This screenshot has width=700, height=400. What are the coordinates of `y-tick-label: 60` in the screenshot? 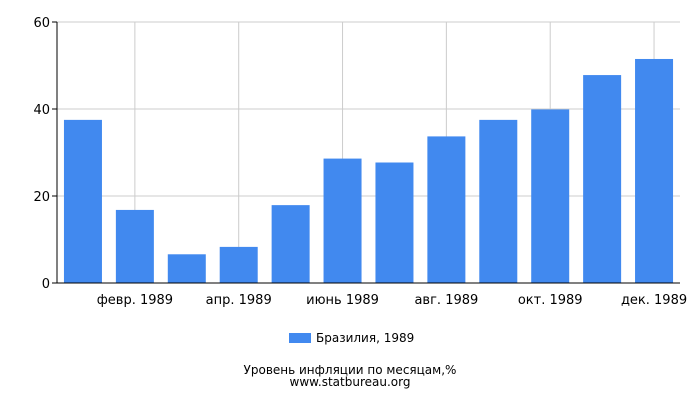 It's located at (41, 23).